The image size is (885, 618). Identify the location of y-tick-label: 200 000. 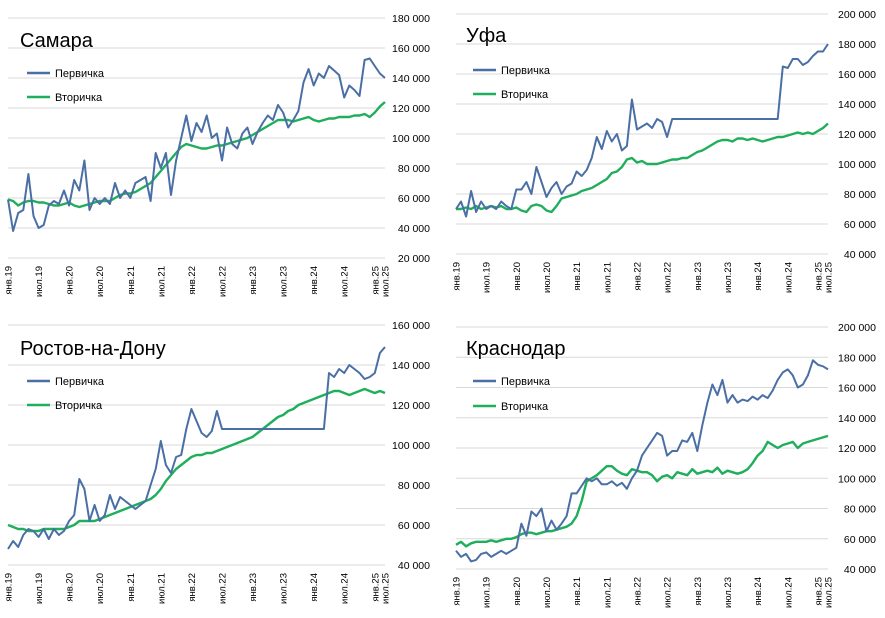
(857, 15).